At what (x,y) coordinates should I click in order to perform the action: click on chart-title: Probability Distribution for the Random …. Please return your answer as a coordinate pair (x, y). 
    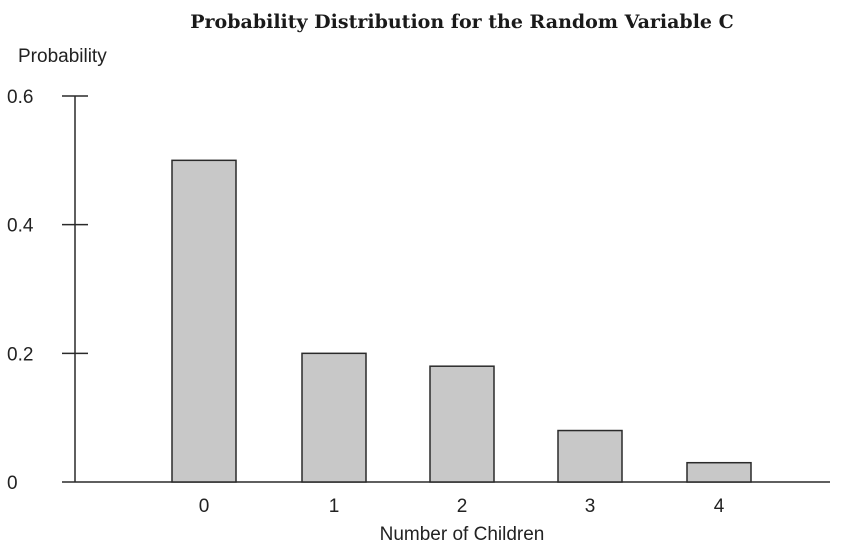
    Looking at the image, I should click on (462, 22).